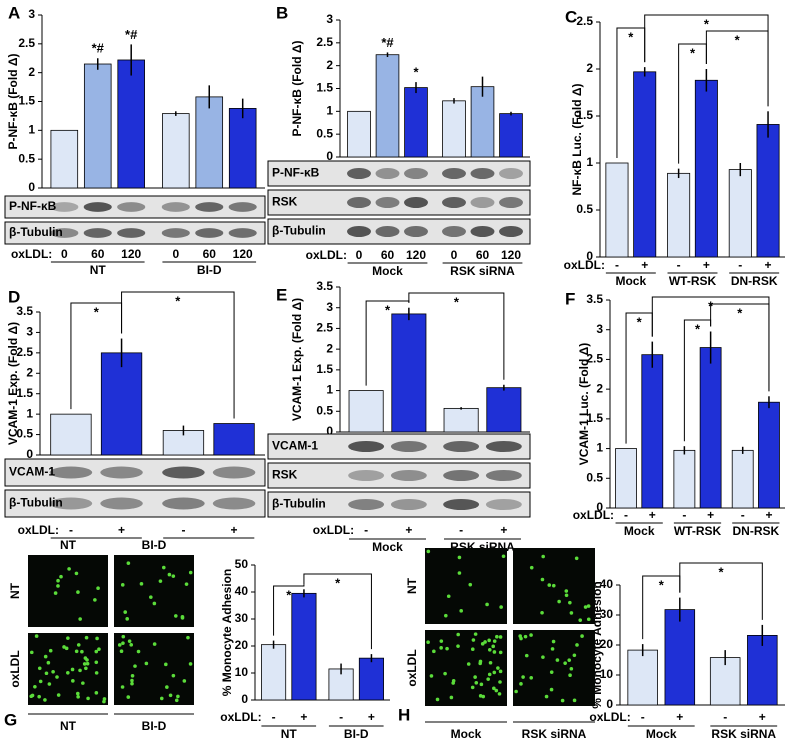 Image resolution: width=793 pixels, height=746 pixels. What do you see at coordinates (242, 618) in the screenshot?
I see `y-tick-label: 30` at bounding box center [242, 618].